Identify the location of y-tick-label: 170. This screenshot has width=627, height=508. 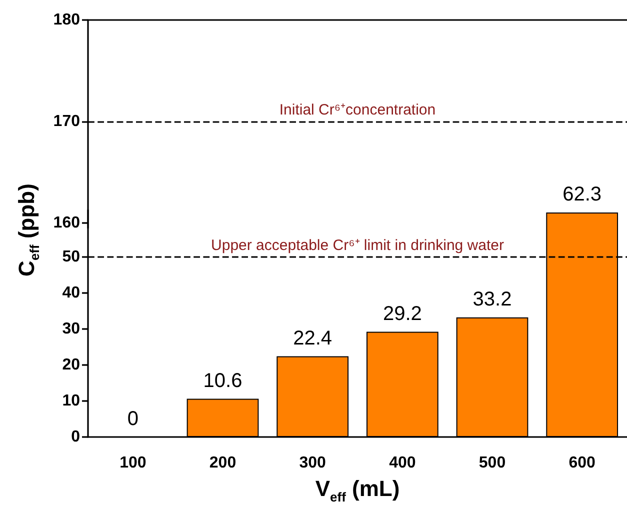
(66, 121).